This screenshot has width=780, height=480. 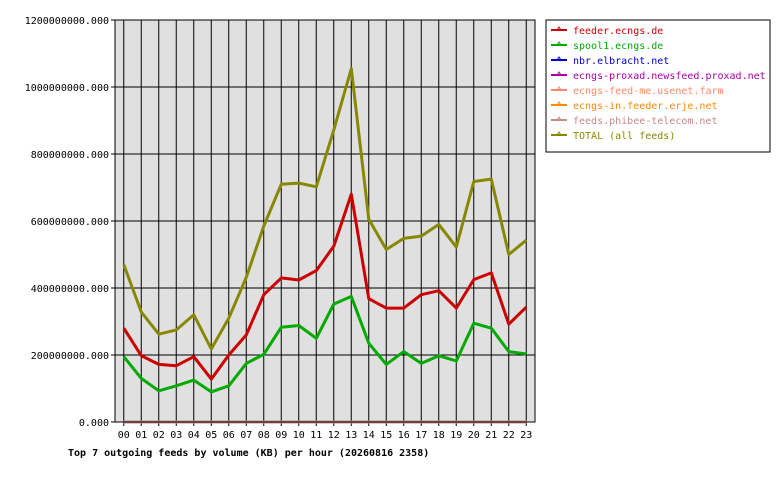 What do you see at coordinates (229, 435) in the screenshot?
I see `x-tick-label: 06` at bounding box center [229, 435].